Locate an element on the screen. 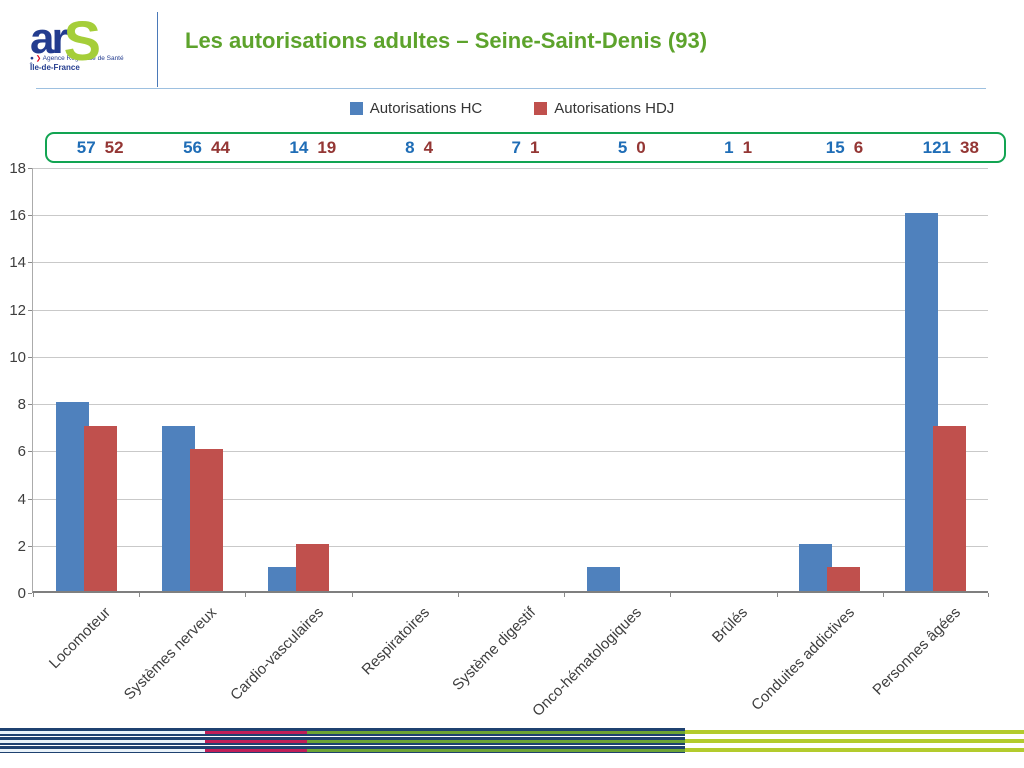  arrow-icon: ❯ is located at coordinates (38, 58).